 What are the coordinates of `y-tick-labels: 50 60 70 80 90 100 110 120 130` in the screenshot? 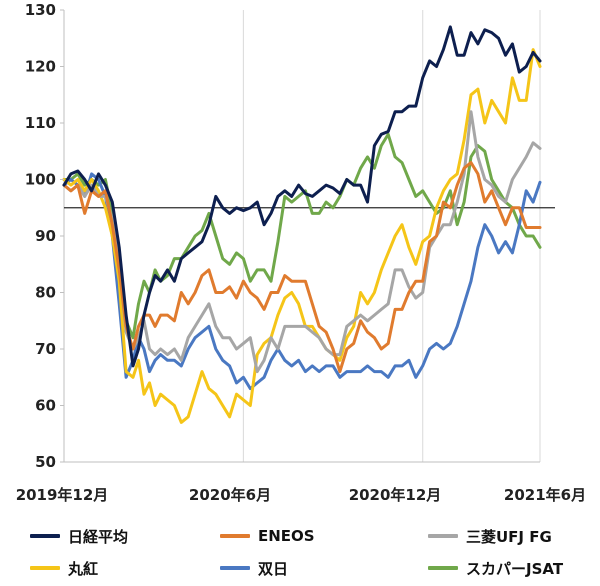 It's located at (44, 236).